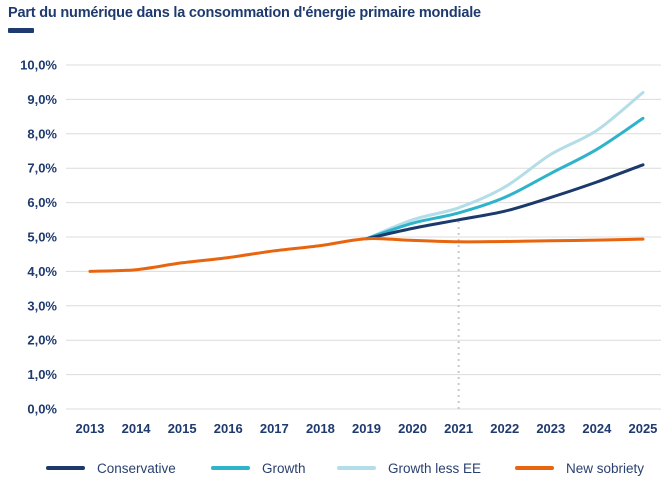 This screenshot has width=668, height=481. What do you see at coordinates (65, 468) in the screenshot?
I see `conservative-line-swatch-icon` at bounding box center [65, 468].